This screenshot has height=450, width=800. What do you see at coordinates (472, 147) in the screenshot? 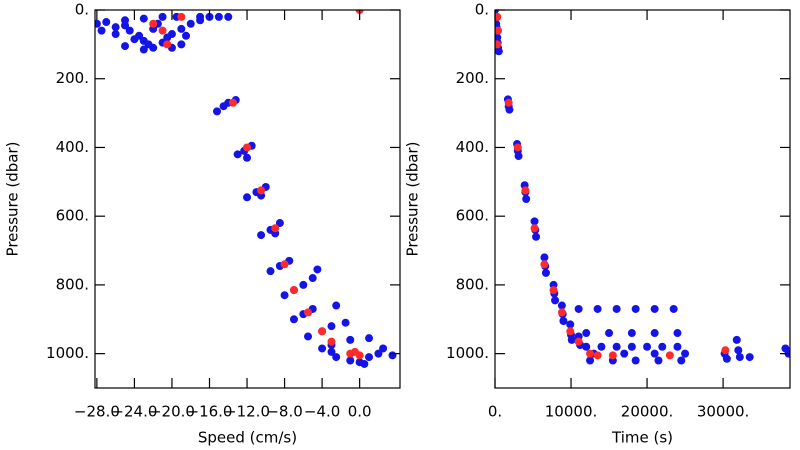
I see `y-tick-label: 400.` at bounding box center [472, 147].